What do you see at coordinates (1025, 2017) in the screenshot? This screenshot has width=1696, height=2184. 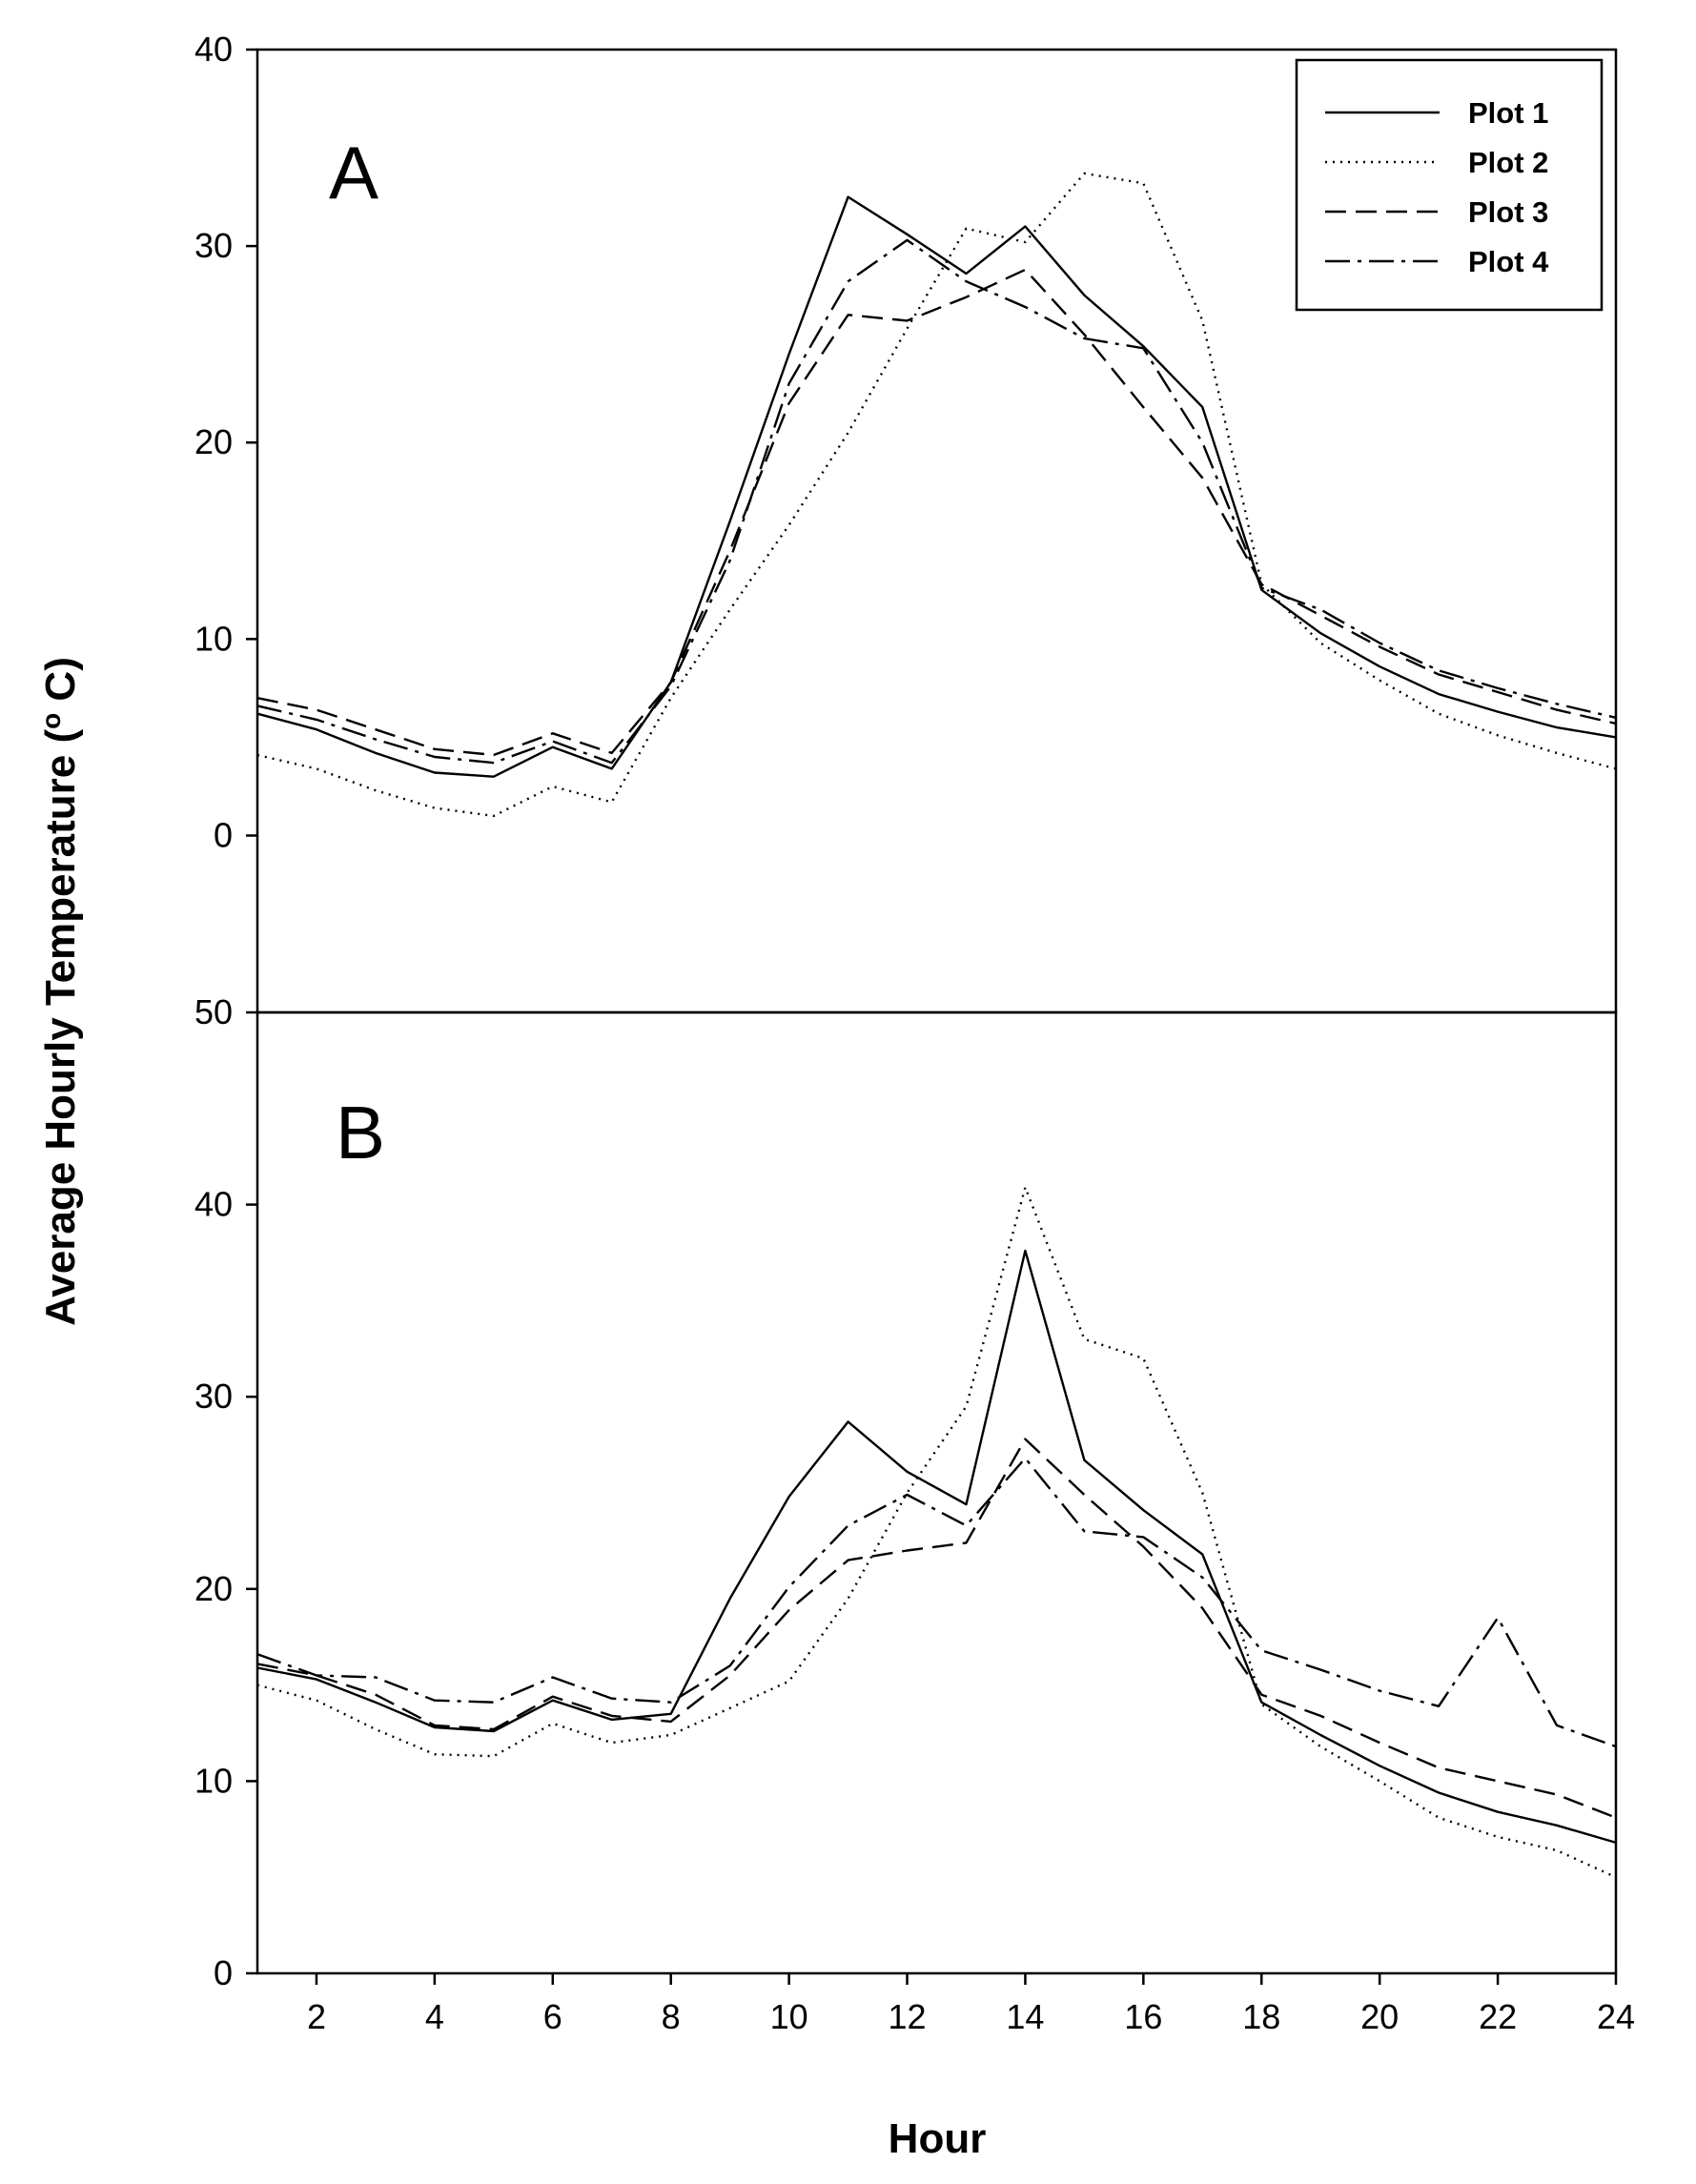 I see `x-tick-label: 14` at bounding box center [1025, 2017].